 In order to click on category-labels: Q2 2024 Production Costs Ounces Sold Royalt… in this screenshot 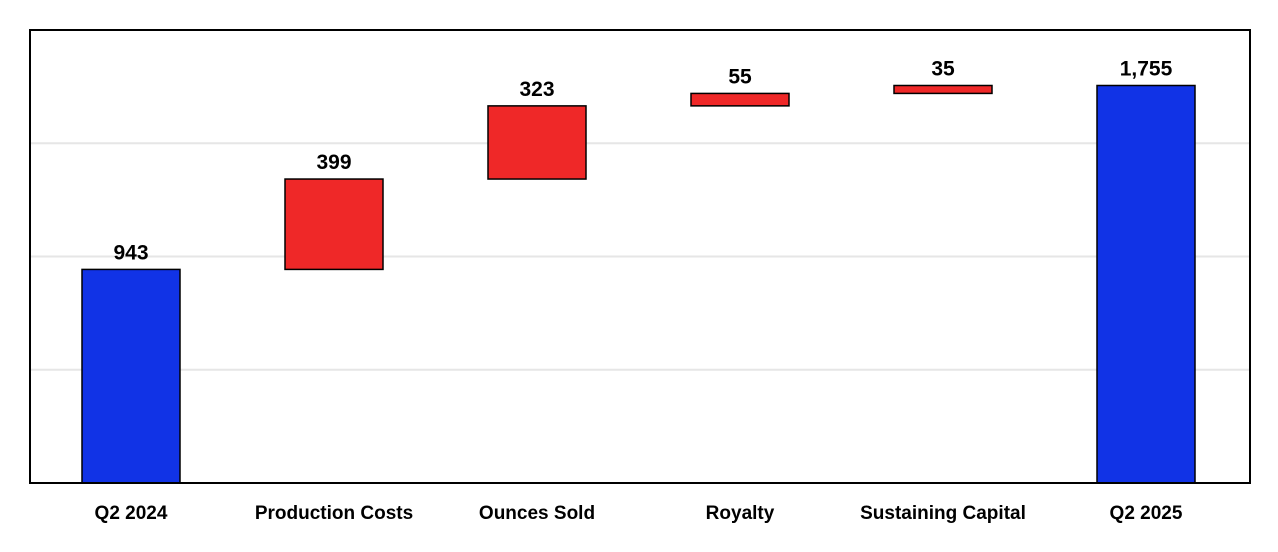, I will do `click(639, 513)`.